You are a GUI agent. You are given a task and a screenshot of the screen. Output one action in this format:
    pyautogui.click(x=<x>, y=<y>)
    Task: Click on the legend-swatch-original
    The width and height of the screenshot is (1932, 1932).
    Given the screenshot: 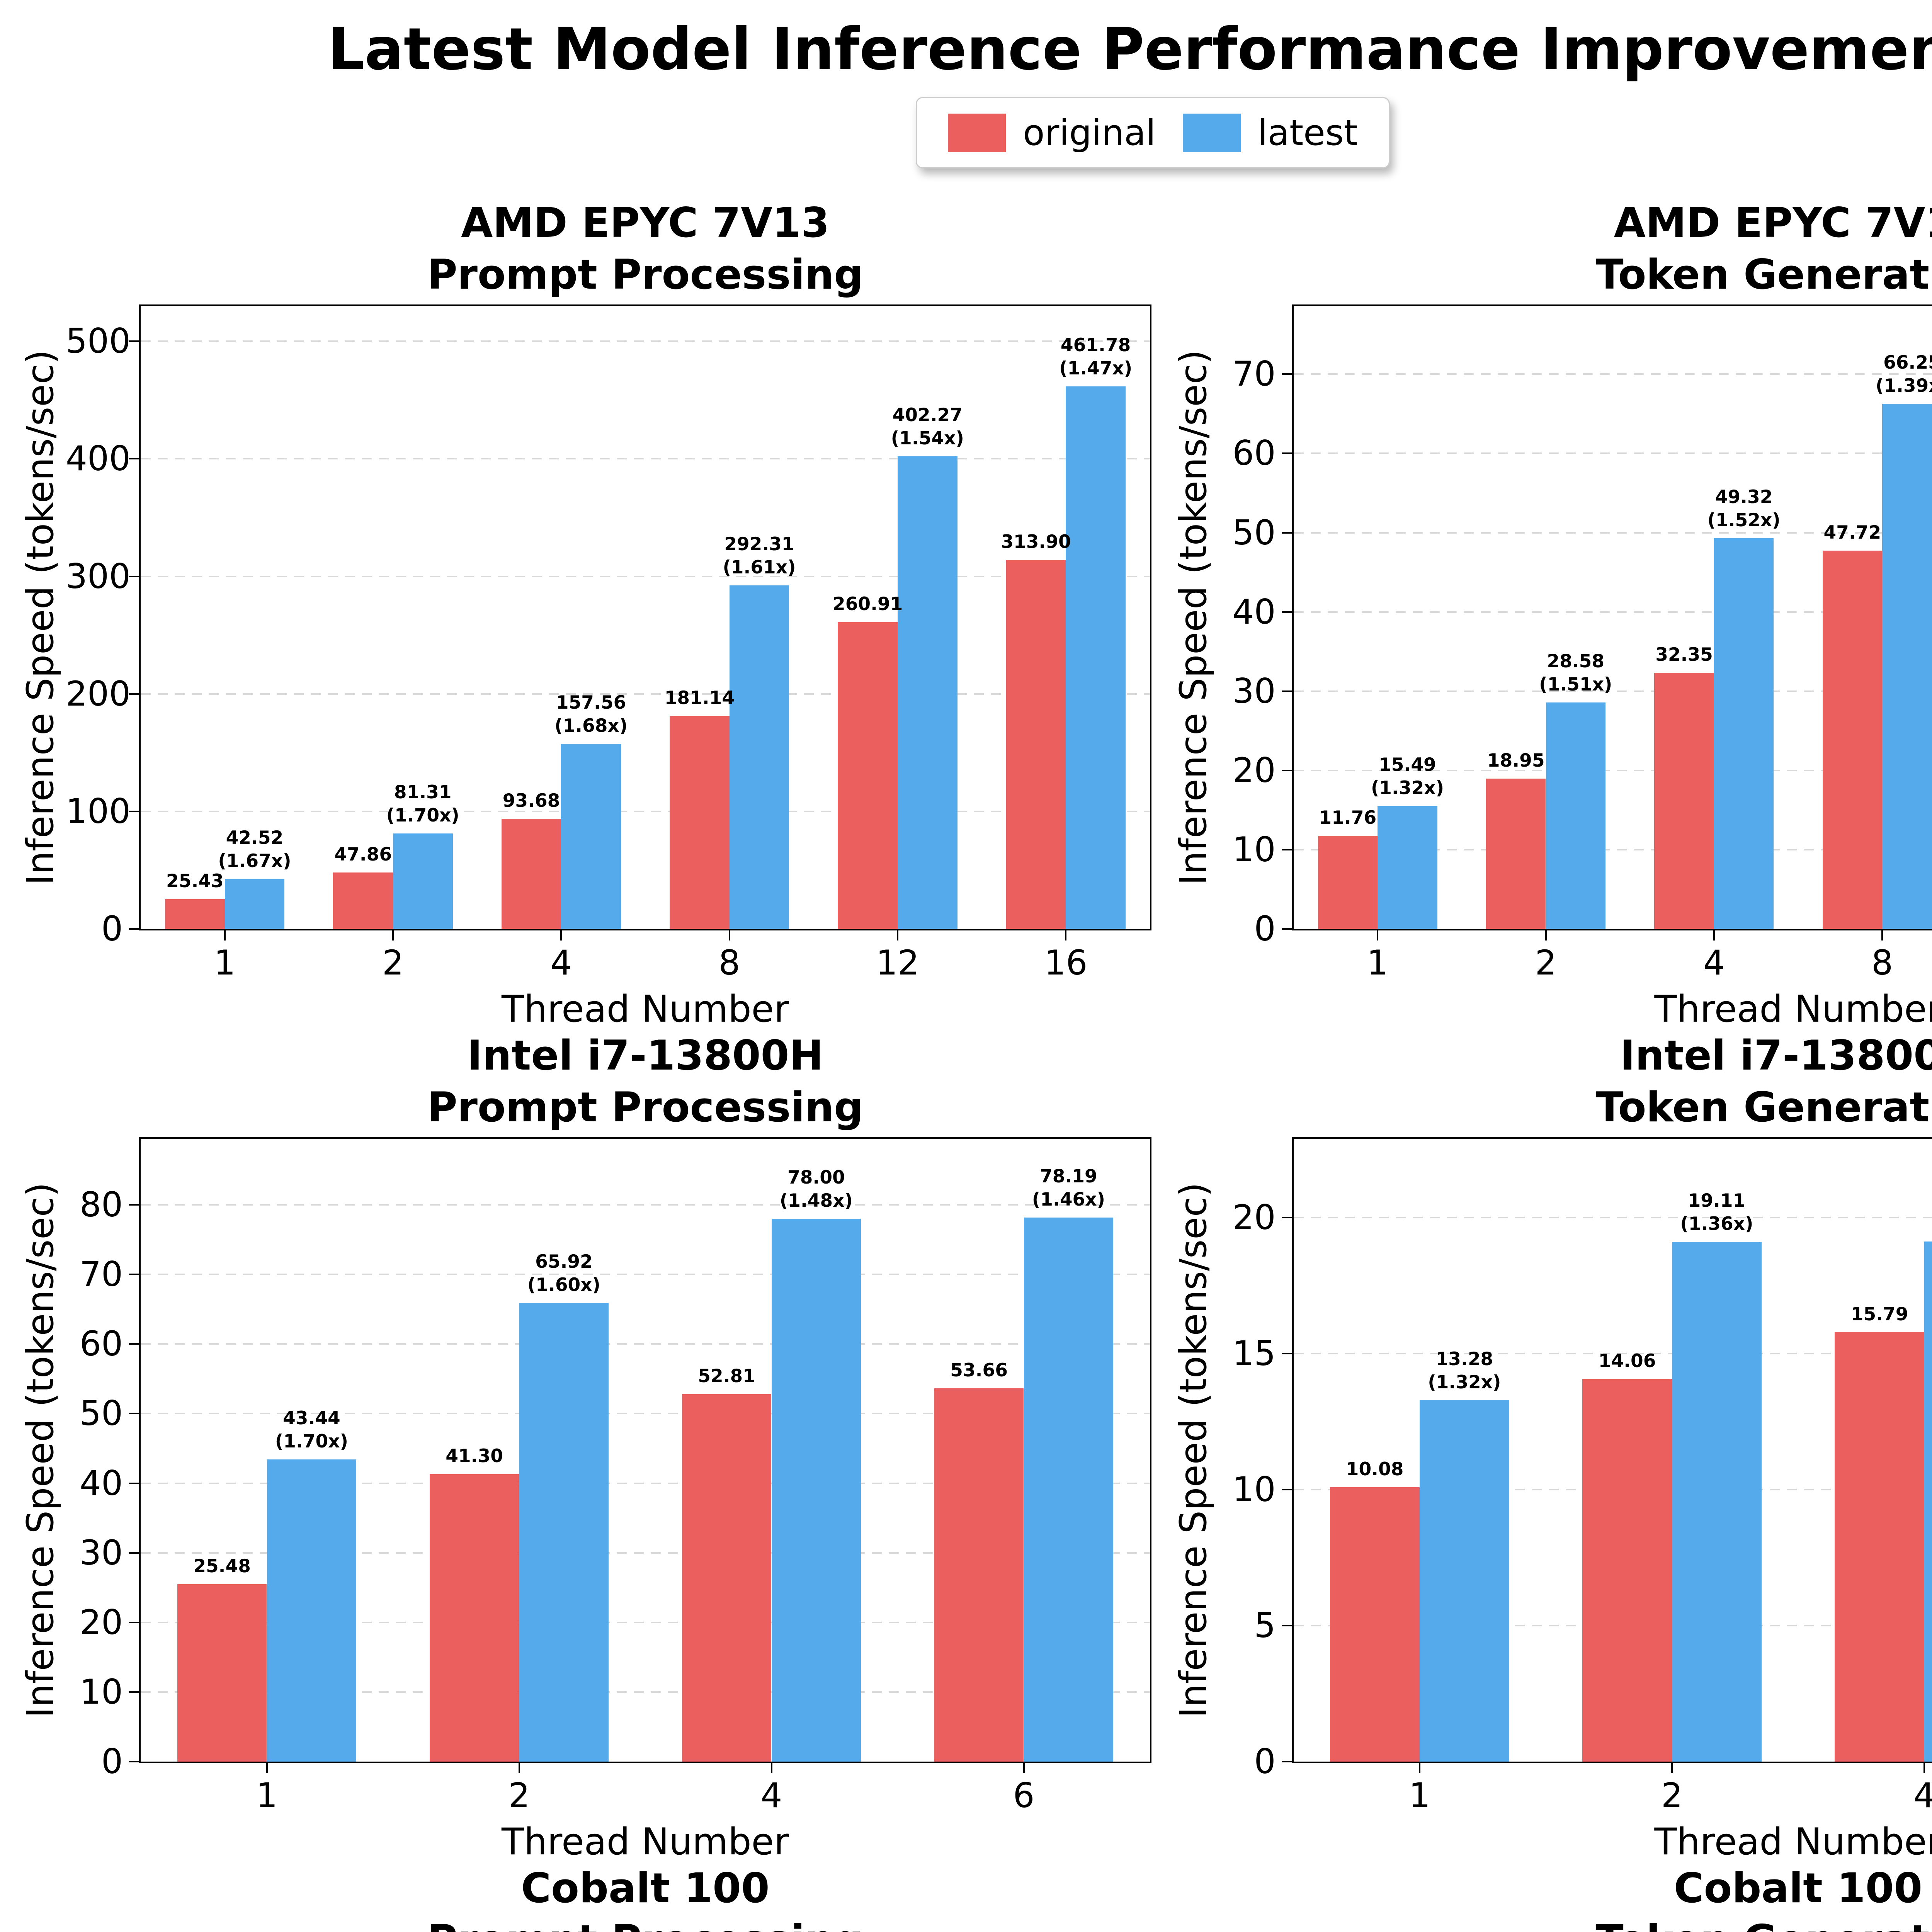 What is the action you would take?
    pyautogui.click(x=977, y=132)
    